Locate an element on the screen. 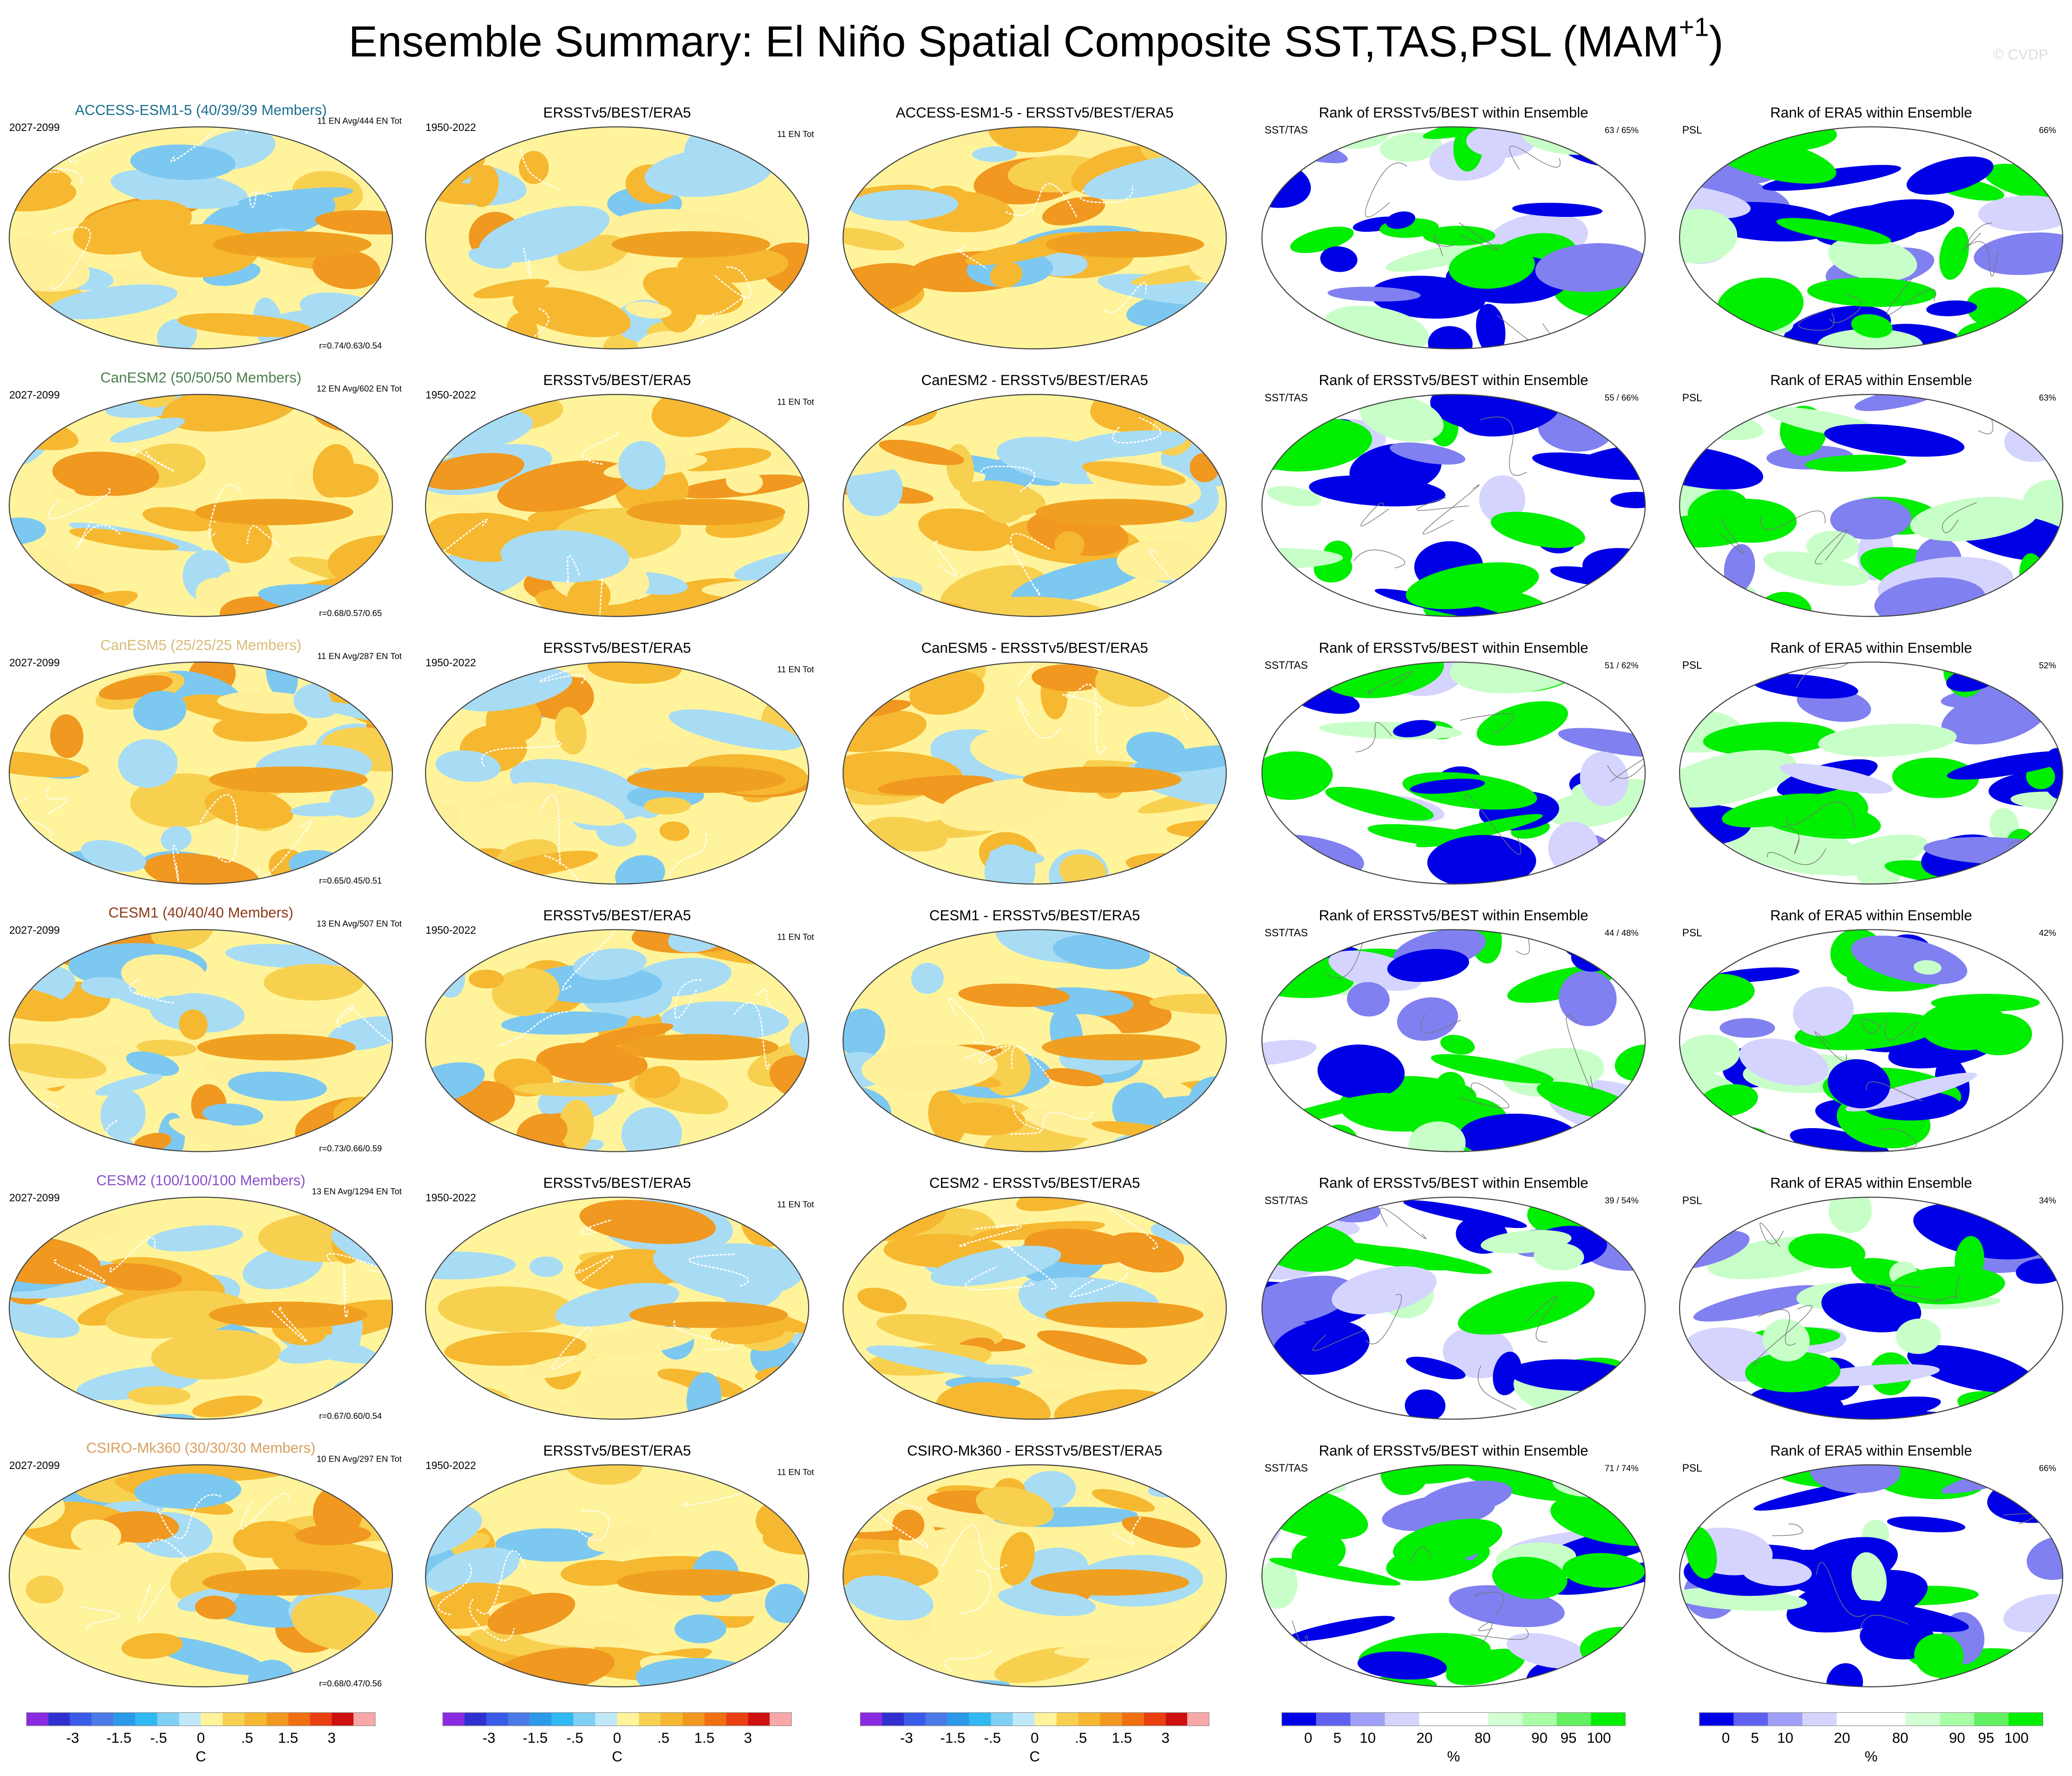  member-counts: 11 EN Avg/287 EN Tot is located at coordinates (359, 656).